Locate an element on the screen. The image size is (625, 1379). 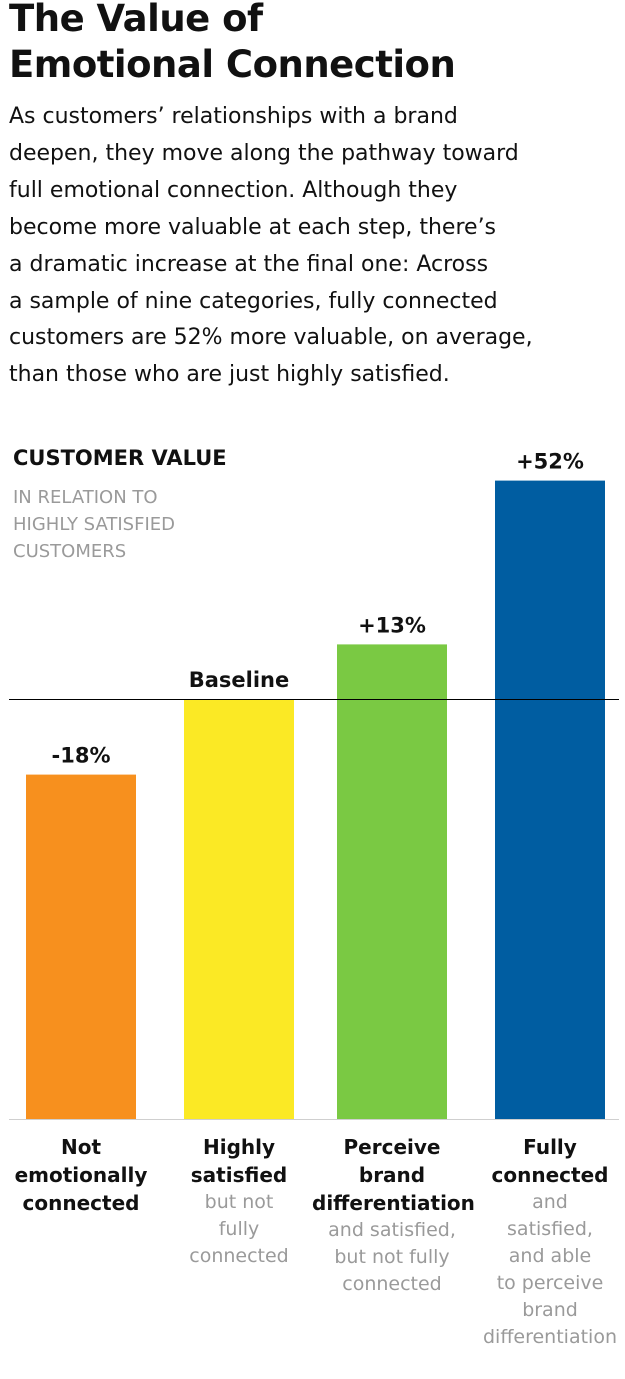
category-name-line: Perceive is located at coordinates (392, 1147).